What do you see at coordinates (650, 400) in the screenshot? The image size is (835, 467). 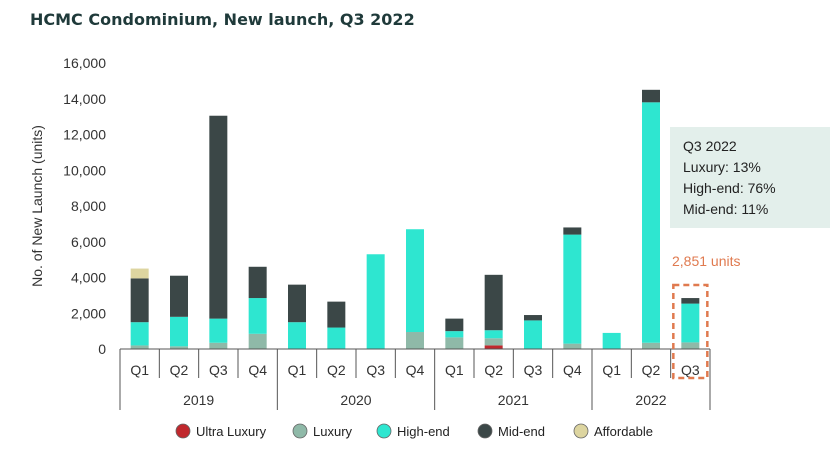 I see `year-label: 2022` at bounding box center [650, 400].